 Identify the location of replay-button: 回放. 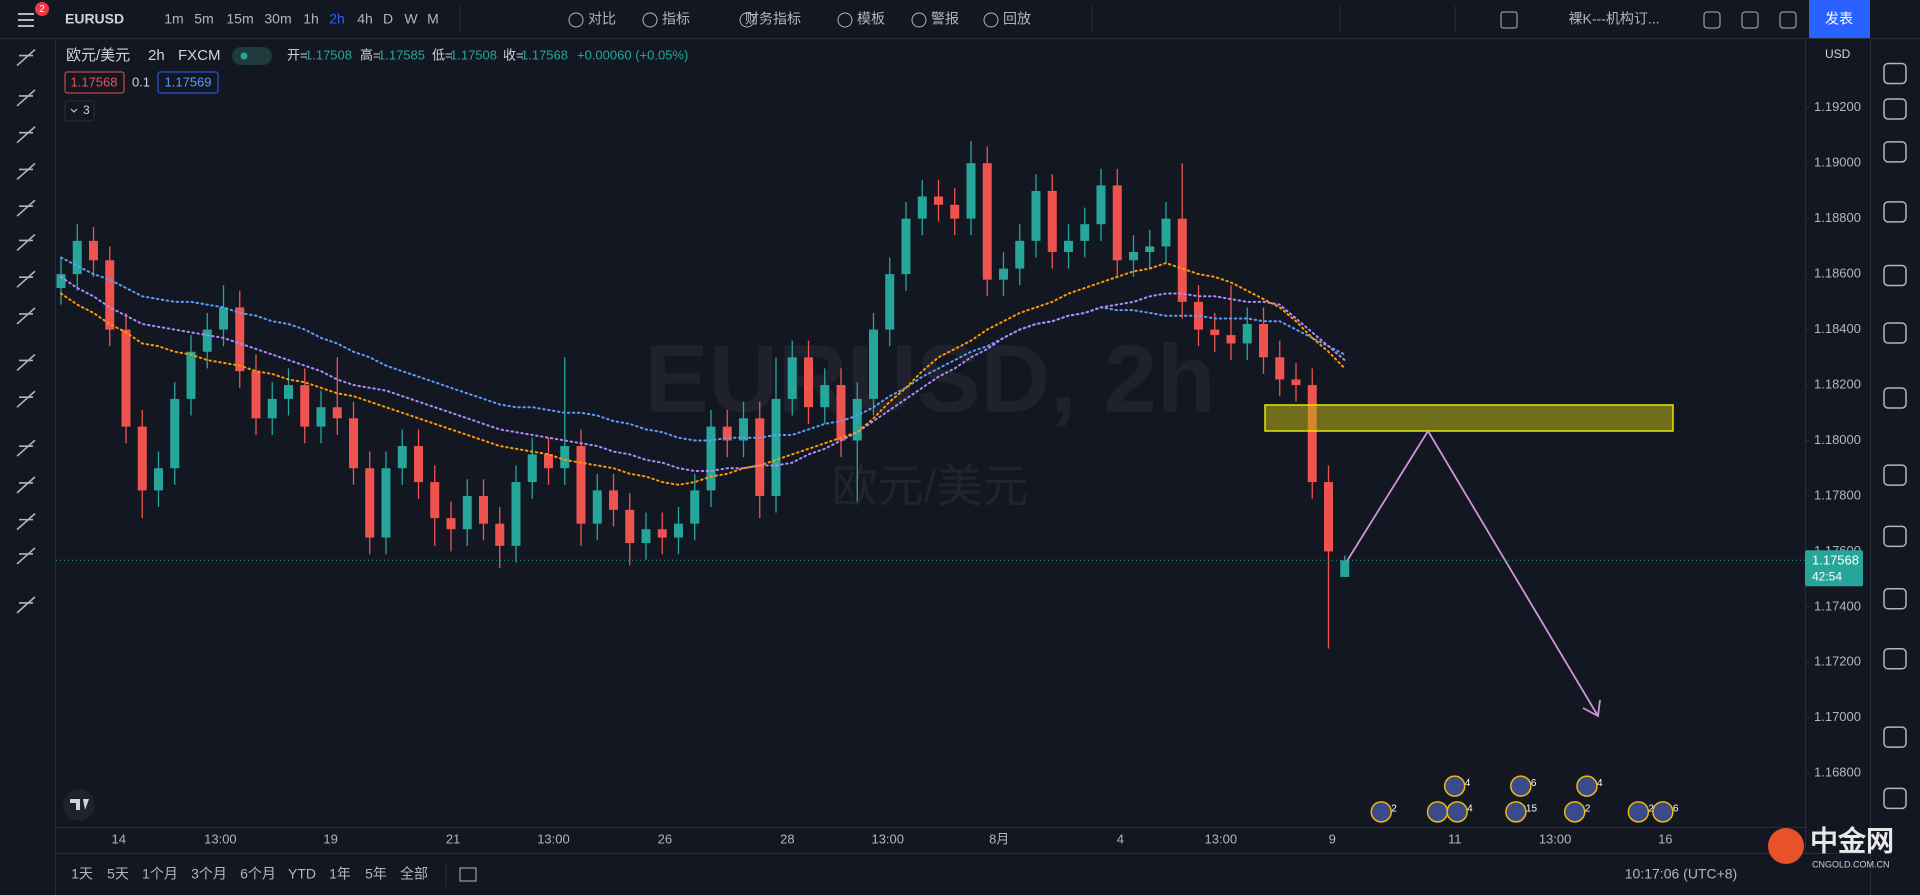
(1017, 19).